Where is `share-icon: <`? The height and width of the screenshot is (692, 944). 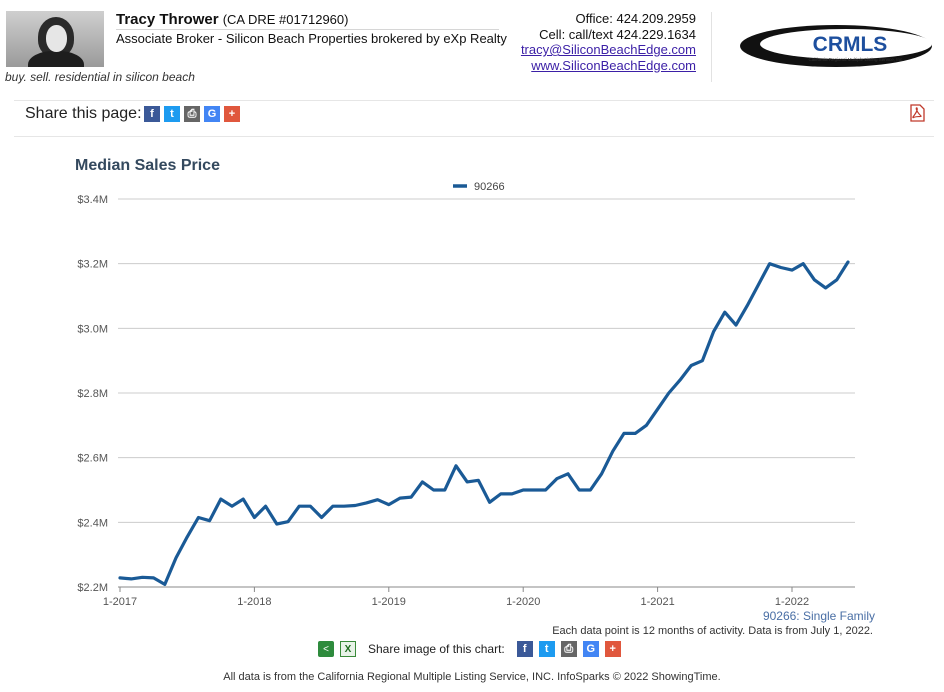
share-icon: < is located at coordinates (326, 649).